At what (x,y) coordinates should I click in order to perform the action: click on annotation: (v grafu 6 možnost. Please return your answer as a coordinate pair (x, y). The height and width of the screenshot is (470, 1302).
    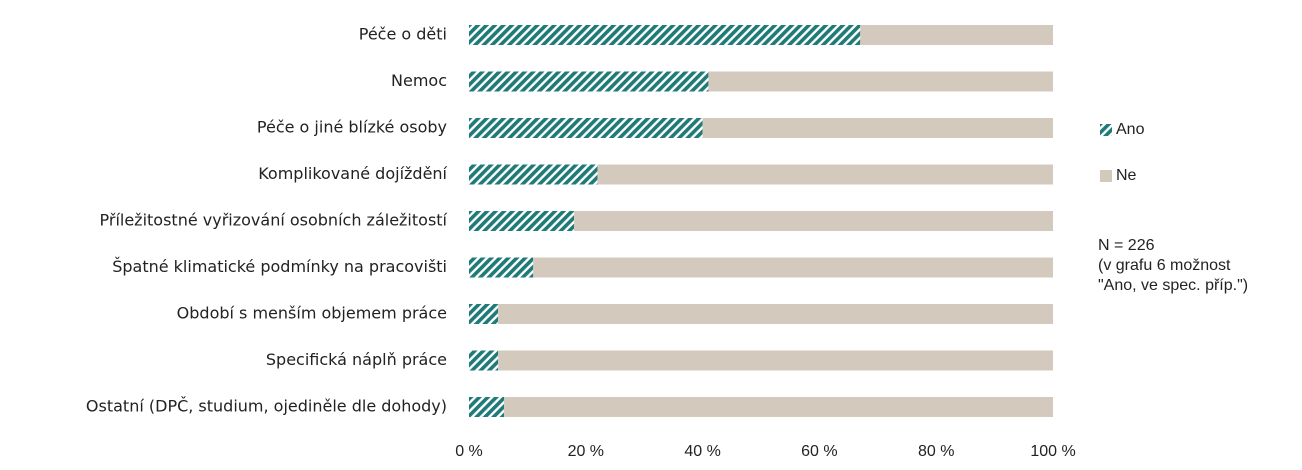
    Looking at the image, I should click on (1164, 265).